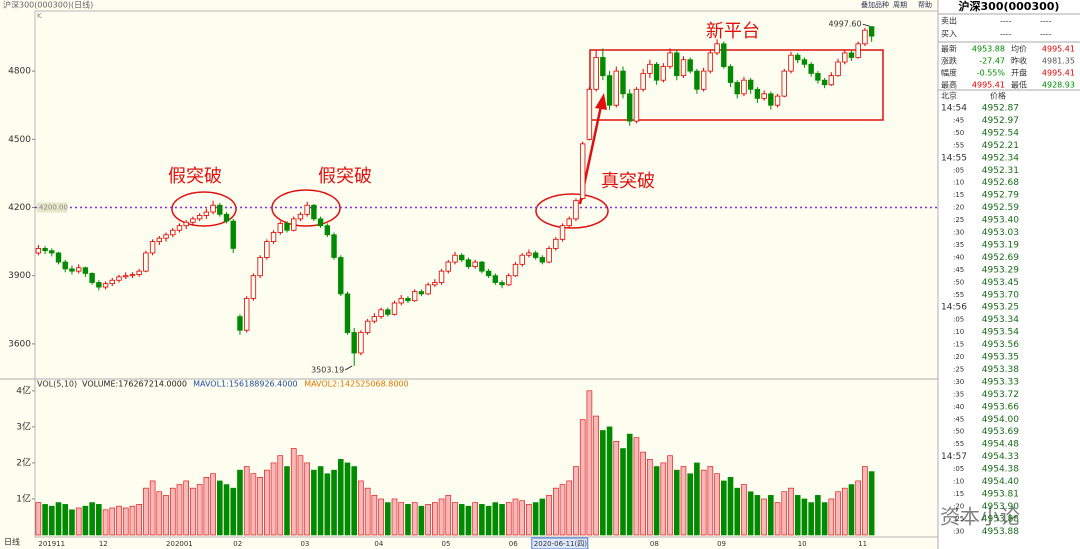  Describe the element at coordinates (1058, 61) in the screenshot. I see `field-value: 4981.35` at that location.